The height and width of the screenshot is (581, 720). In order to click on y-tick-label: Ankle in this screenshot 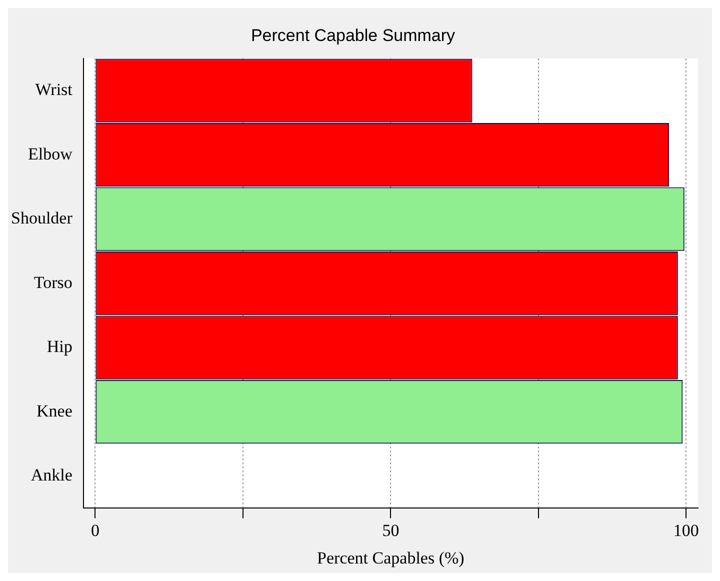, I will do `click(51, 475)`.